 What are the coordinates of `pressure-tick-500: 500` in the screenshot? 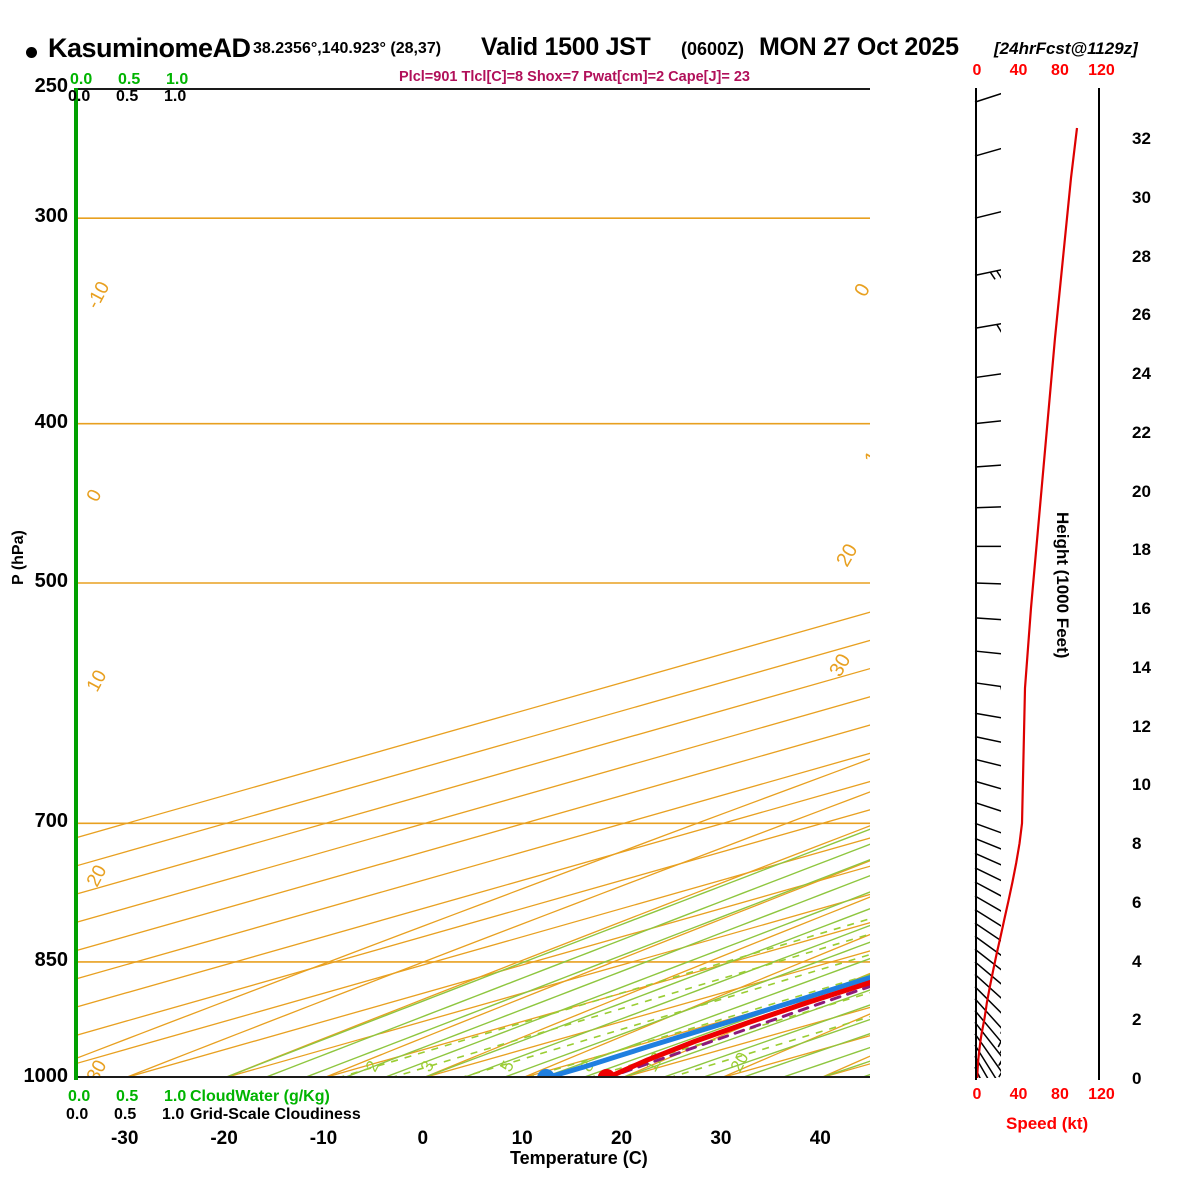 It's located at (51, 581).